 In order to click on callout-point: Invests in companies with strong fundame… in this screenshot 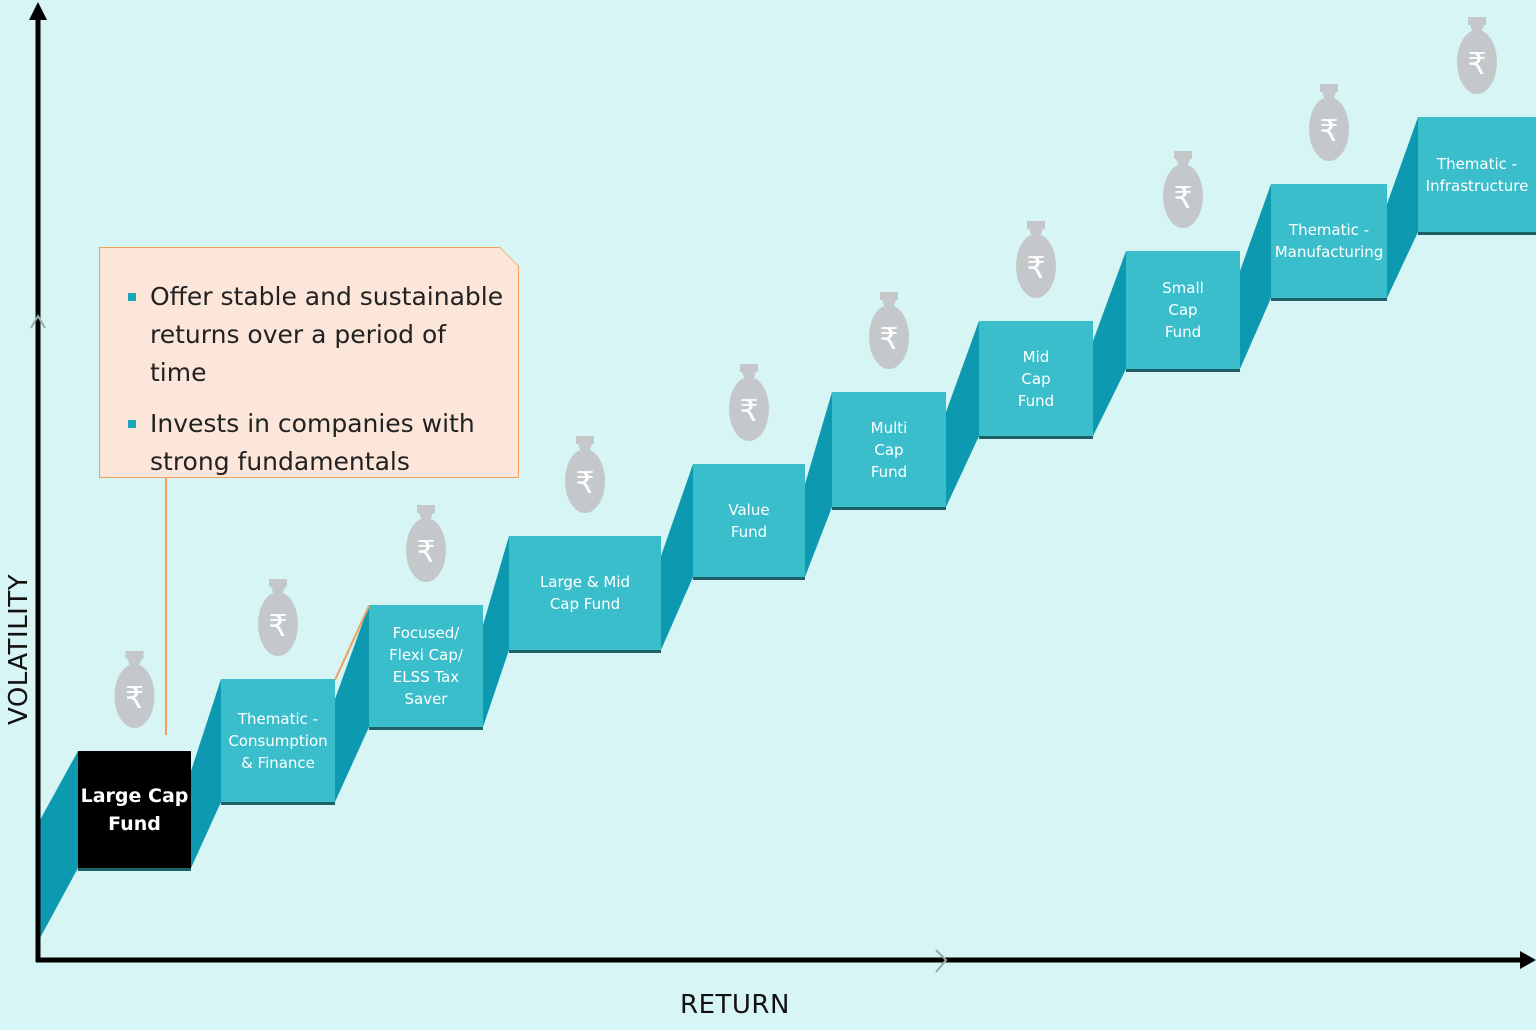, I will do `click(318, 441)`.